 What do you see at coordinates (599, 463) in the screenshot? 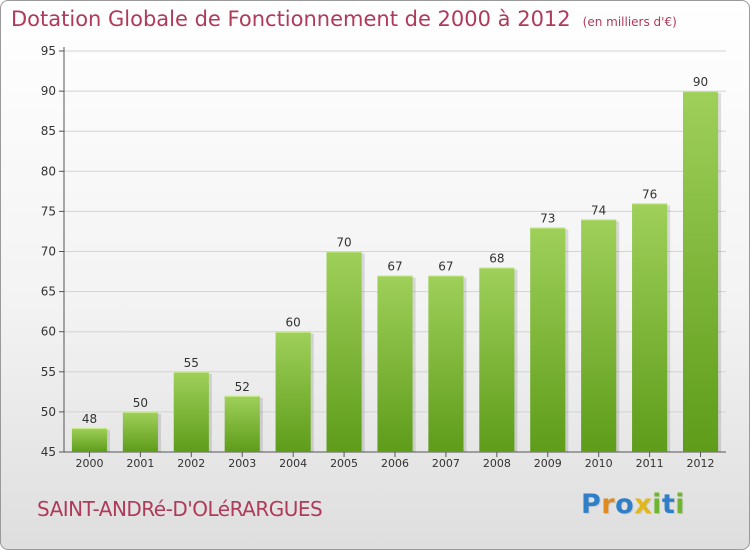
I see `x-tick-label: 2010` at bounding box center [599, 463].